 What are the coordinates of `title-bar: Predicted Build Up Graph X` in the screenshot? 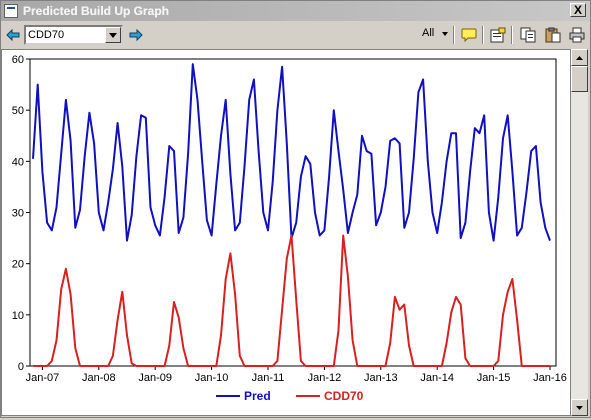 It's located at (295, 11).